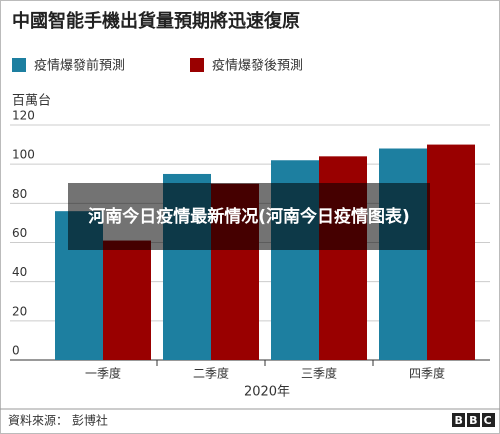 Image resolution: width=500 pixels, height=434 pixels. I want to click on y-unit: 百萬台, so click(31, 101).